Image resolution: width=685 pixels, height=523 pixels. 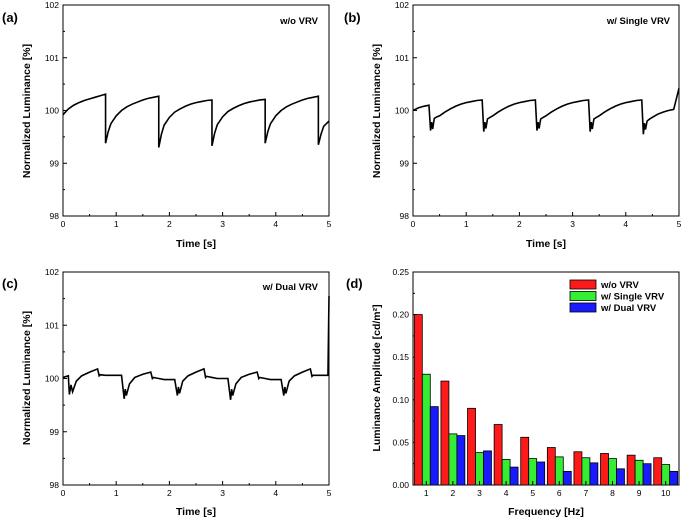 What do you see at coordinates (402, 111) in the screenshot?
I see `panel-b-ytick-label: 100` at bounding box center [402, 111].